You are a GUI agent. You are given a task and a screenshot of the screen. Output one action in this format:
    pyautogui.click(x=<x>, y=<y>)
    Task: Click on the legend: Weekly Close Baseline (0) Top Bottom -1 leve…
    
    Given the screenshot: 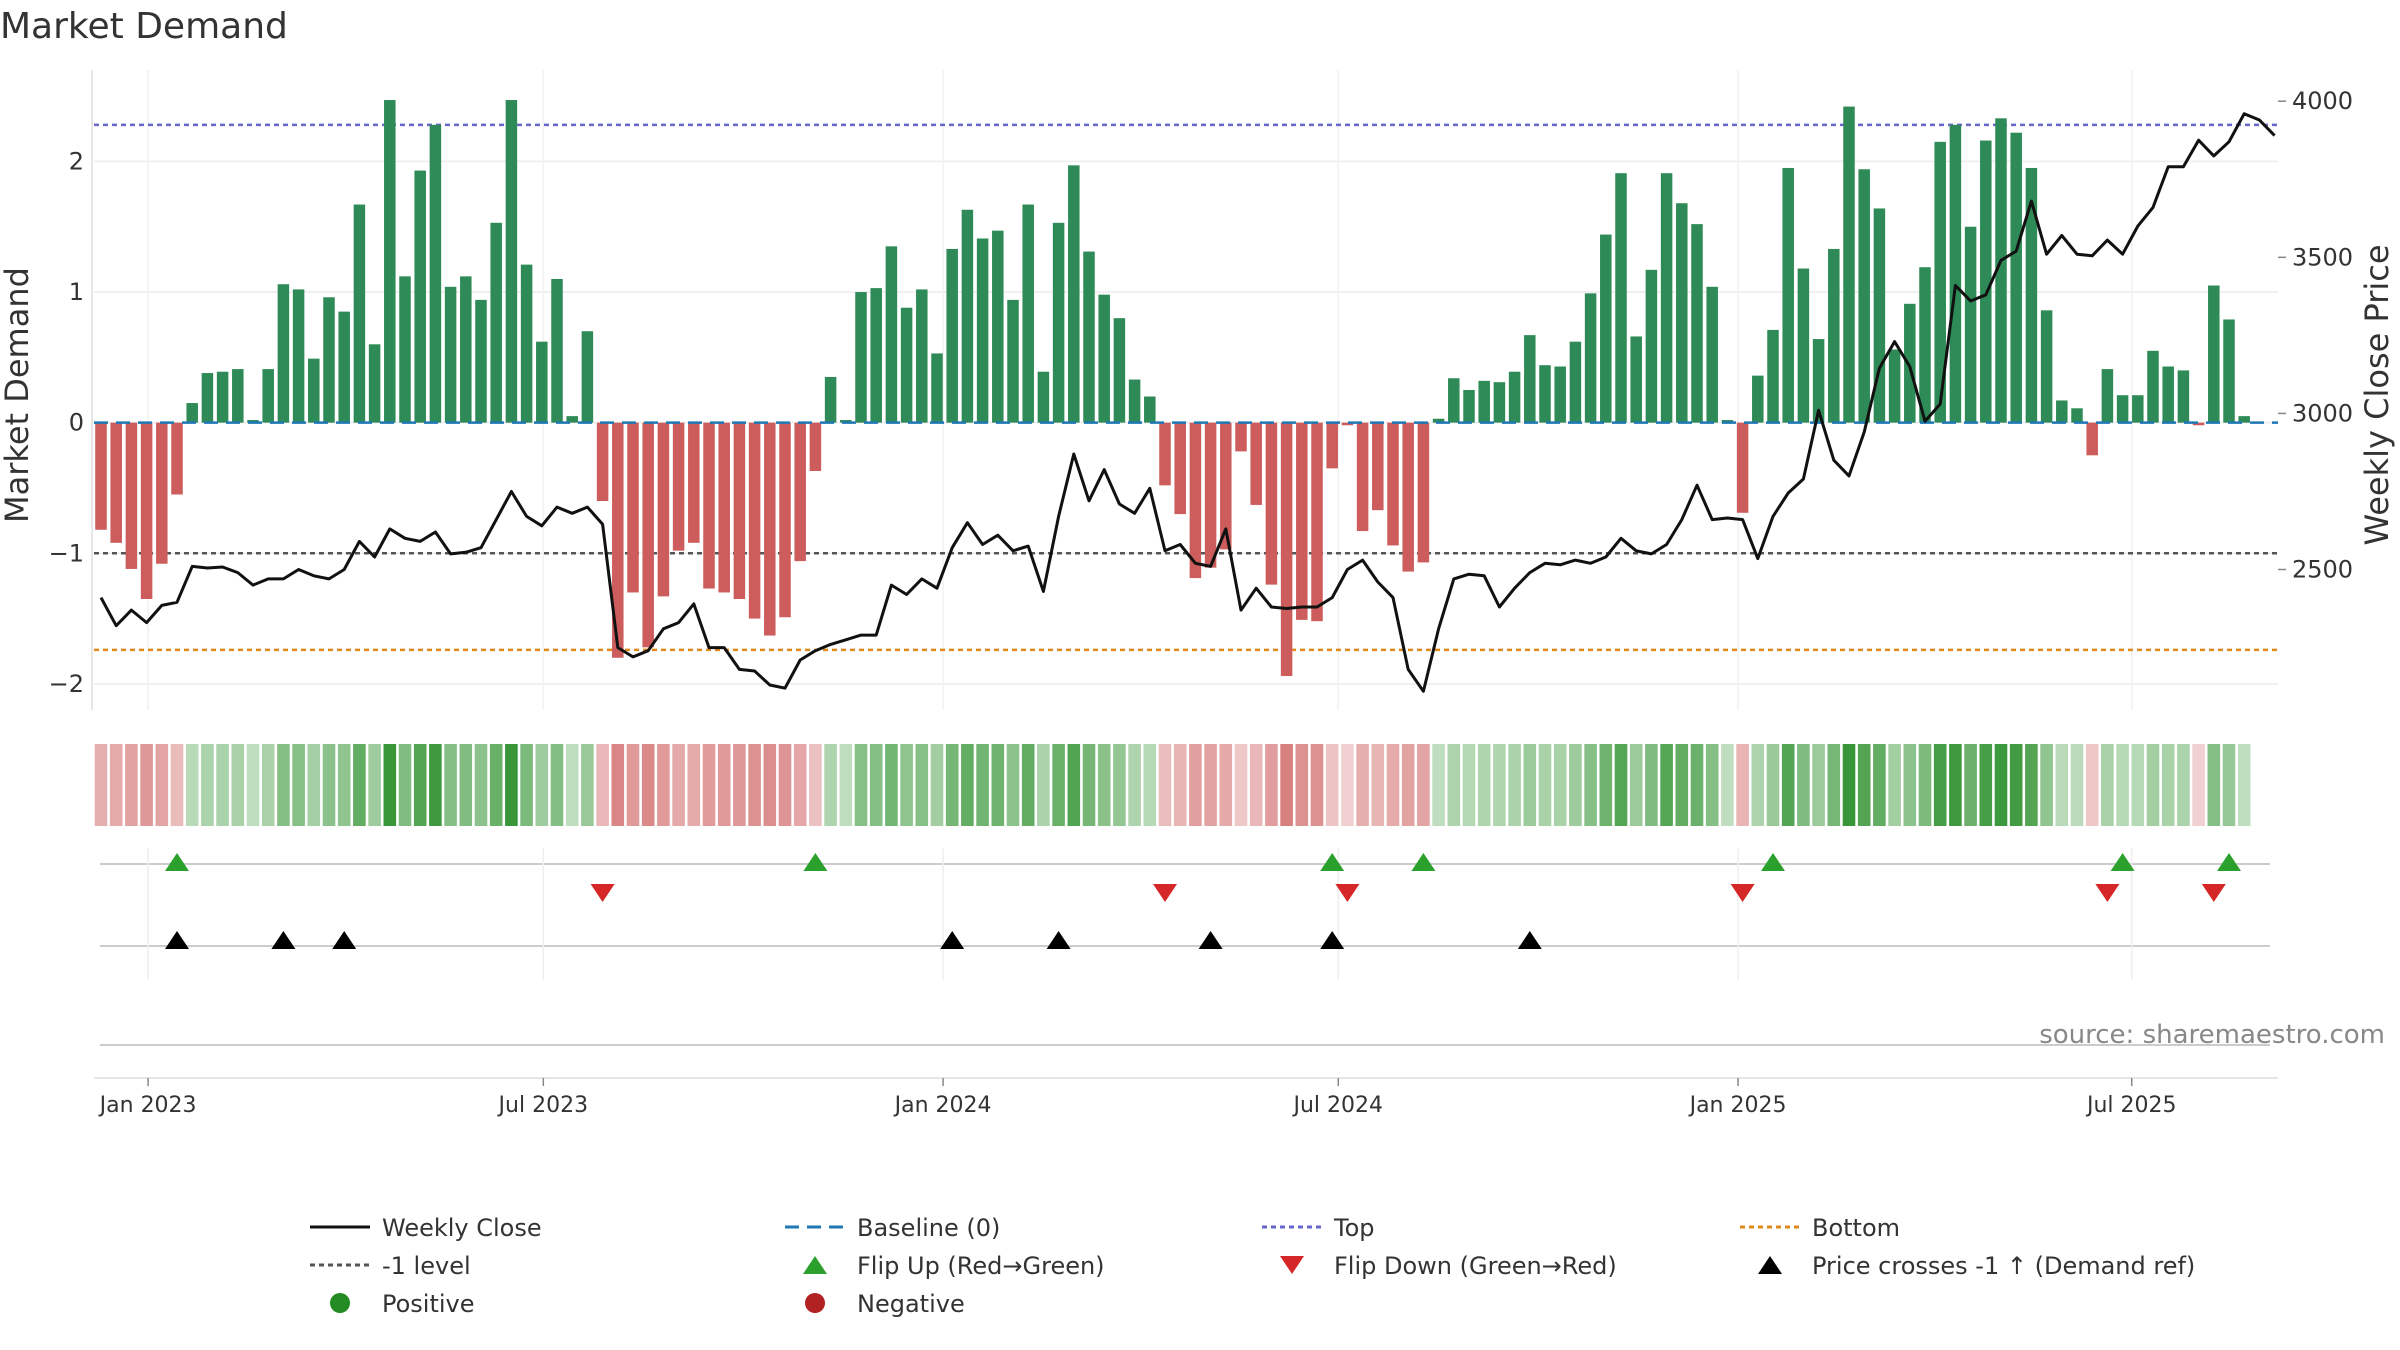 What is the action you would take?
    pyautogui.click(x=1252, y=1266)
    